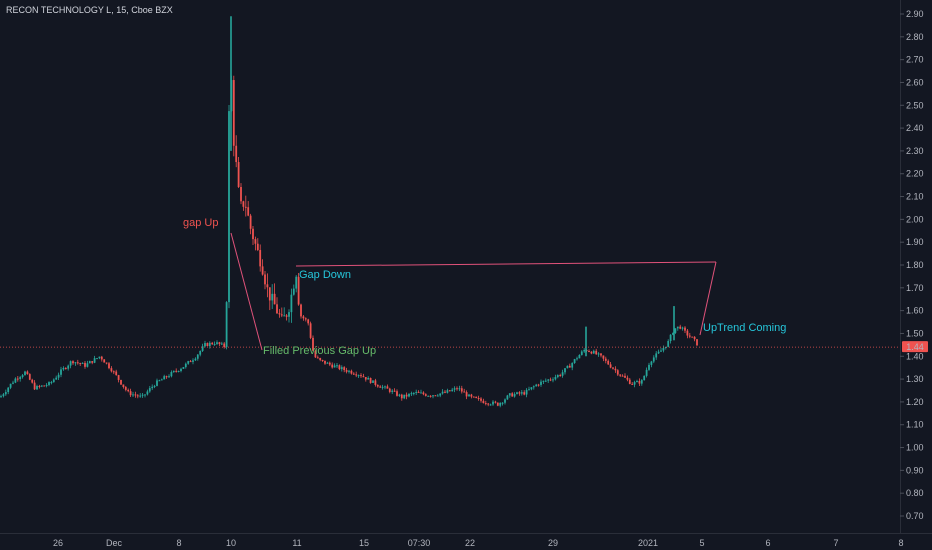 The width and height of the screenshot is (932, 550). What do you see at coordinates (915, 379) in the screenshot?
I see `y-tick-label: 1.30` at bounding box center [915, 379].